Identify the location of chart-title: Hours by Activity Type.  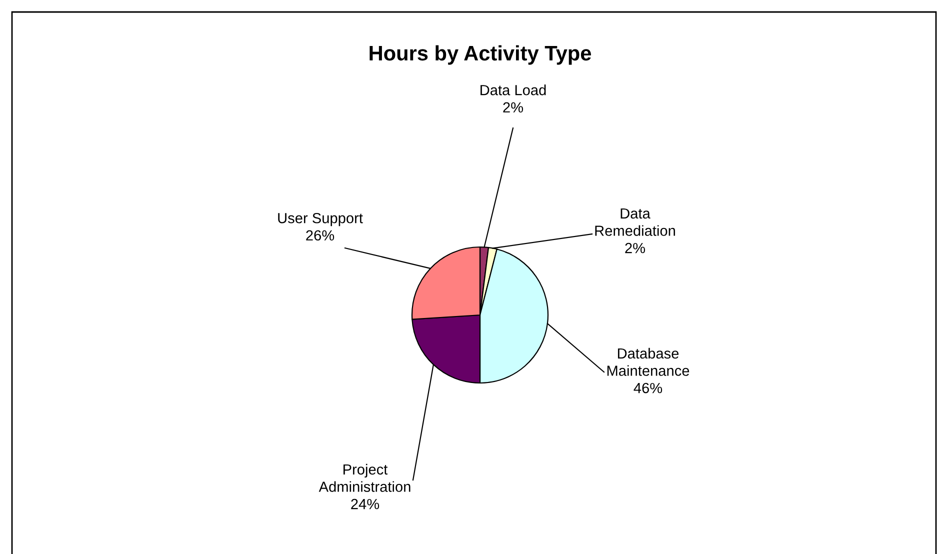
(481, 55).